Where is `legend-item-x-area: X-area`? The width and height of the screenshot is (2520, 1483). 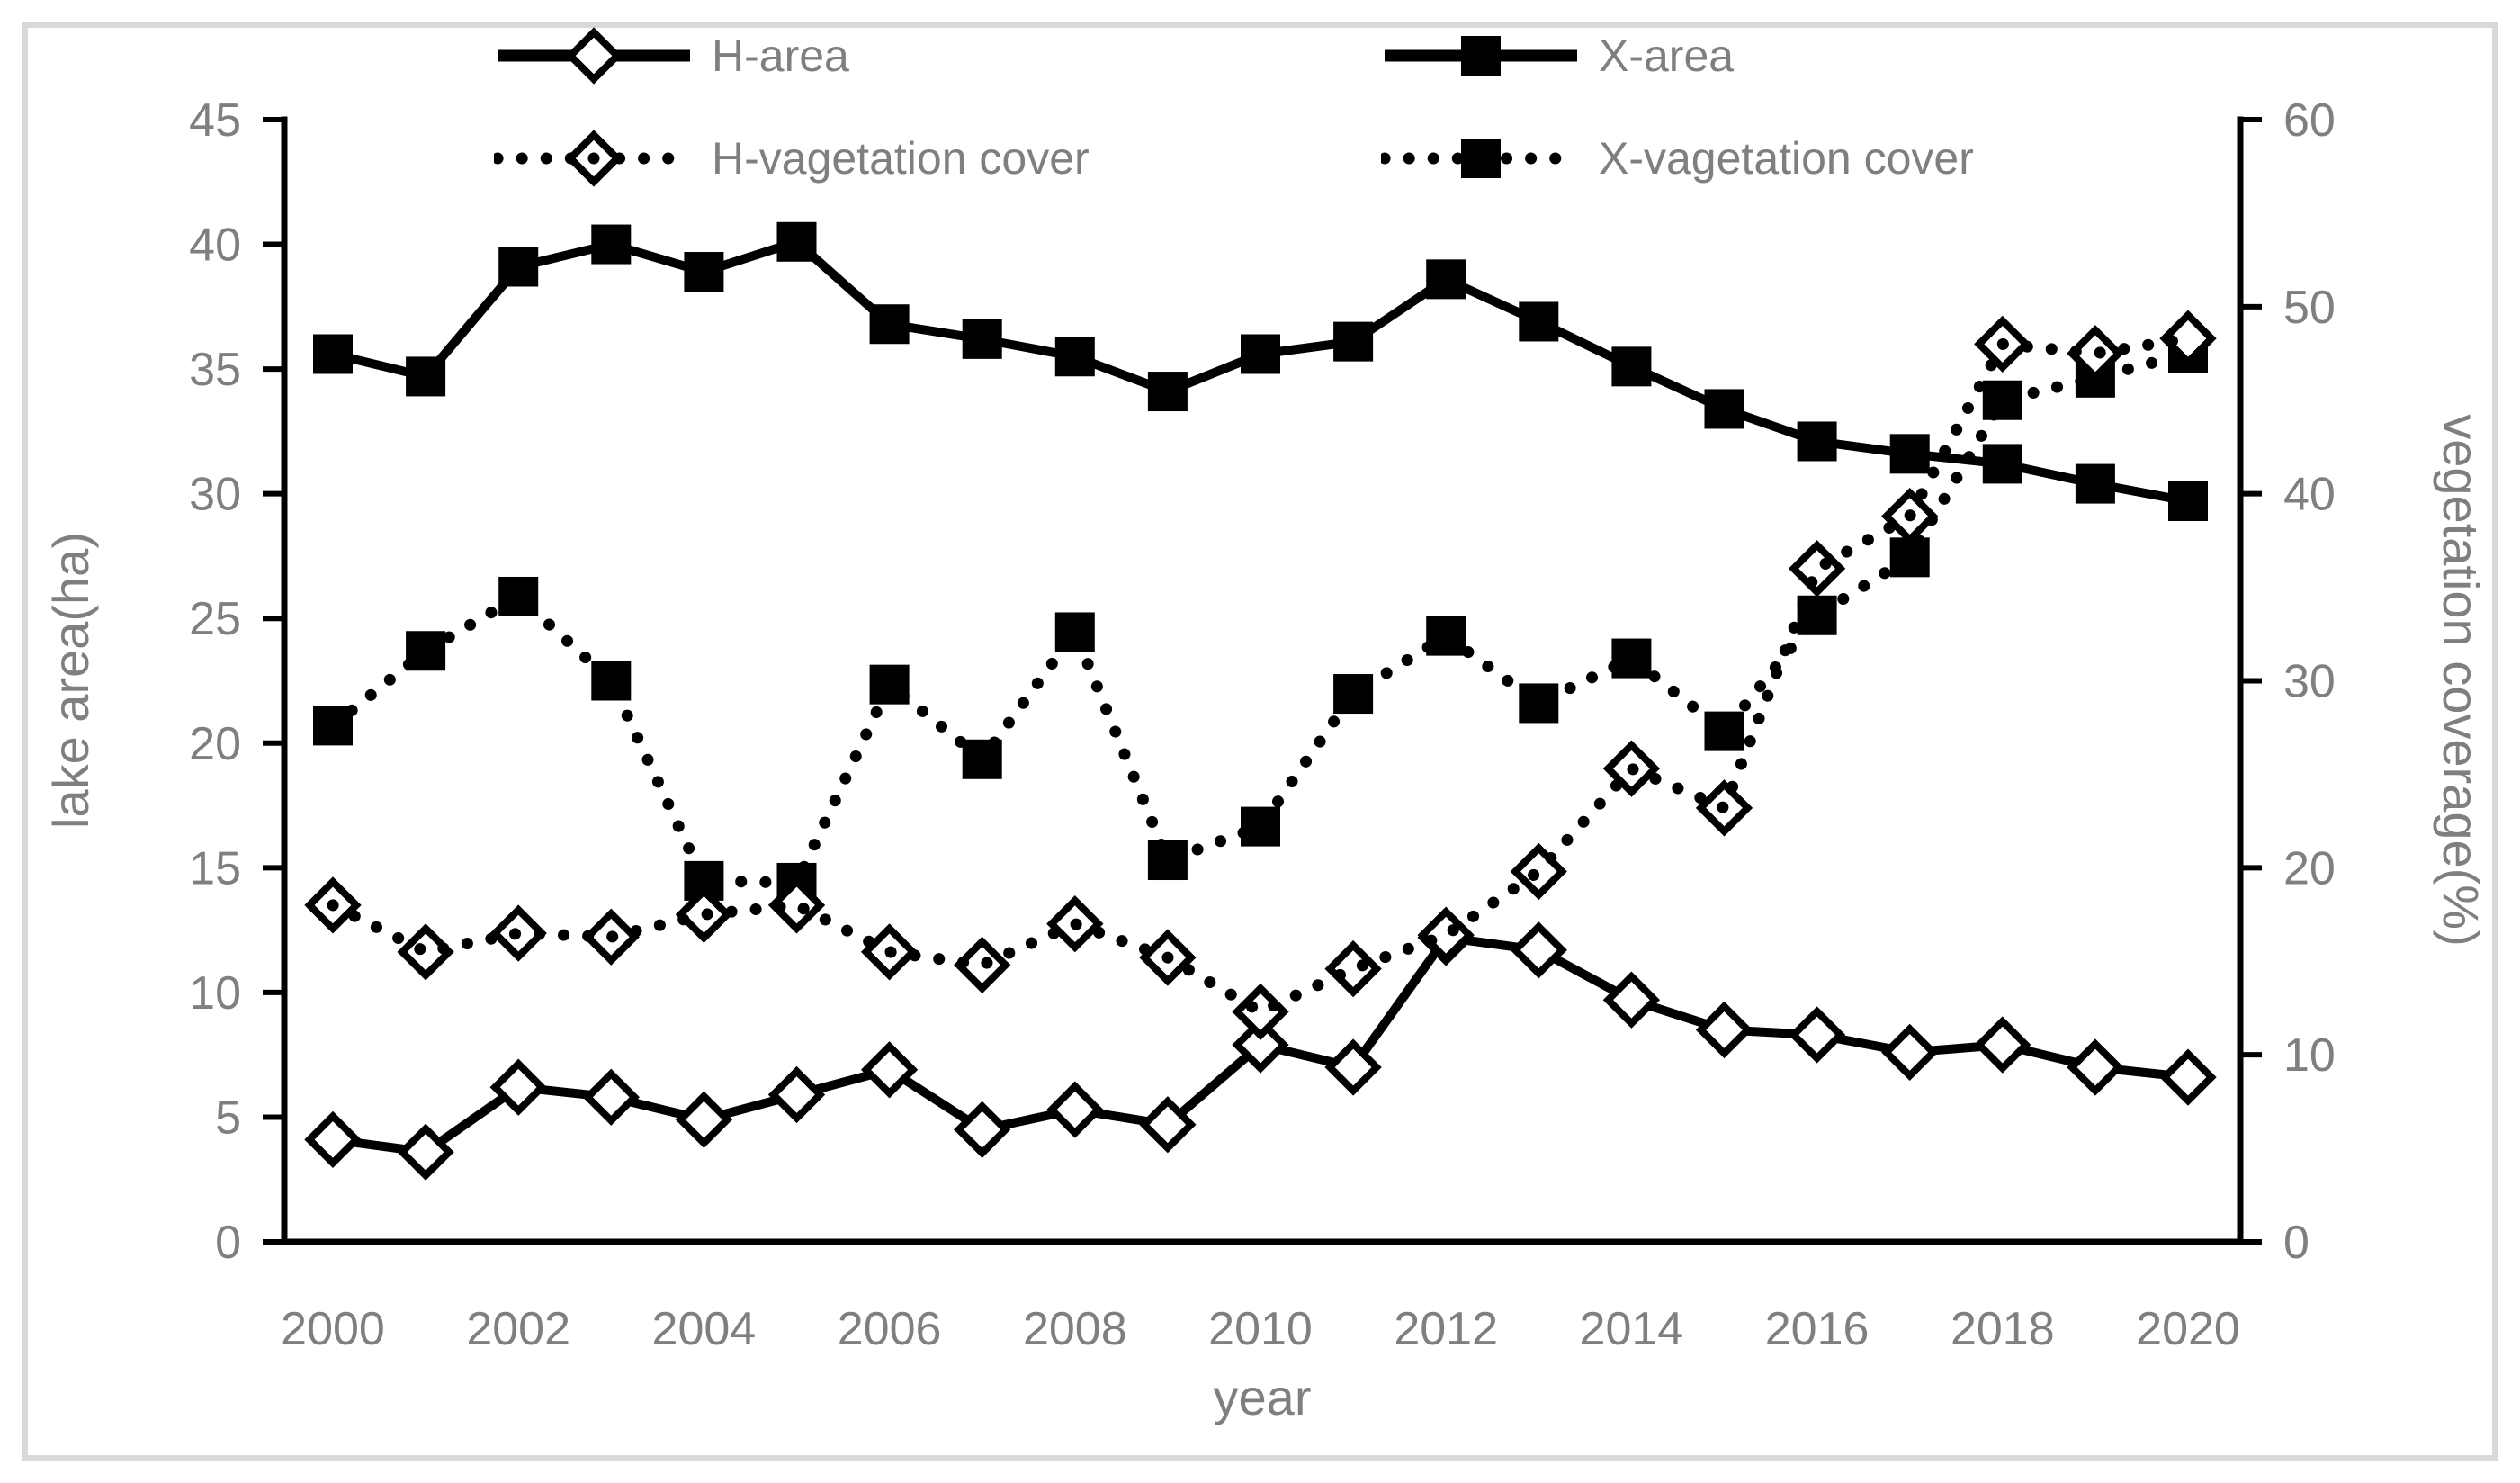
legend-item-x-area: X-area is located at coordinates (1557, 56).